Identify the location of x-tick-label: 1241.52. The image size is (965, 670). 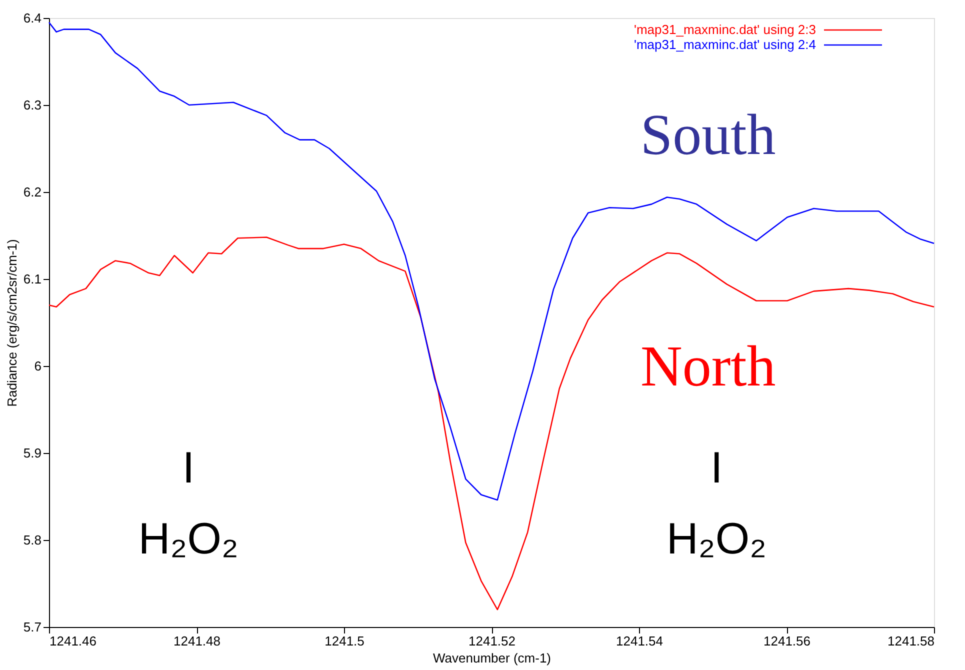
(492, 641).